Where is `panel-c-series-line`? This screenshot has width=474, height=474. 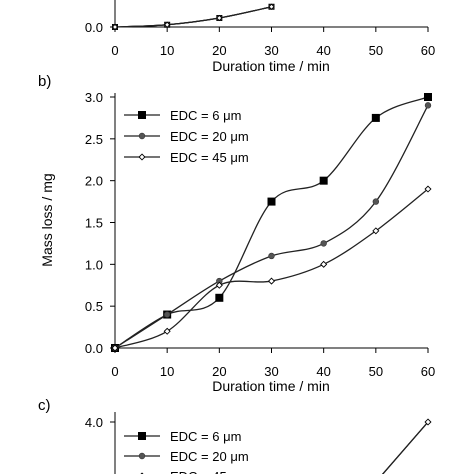
panel-c-series-line is located at coordinates (405, 447).